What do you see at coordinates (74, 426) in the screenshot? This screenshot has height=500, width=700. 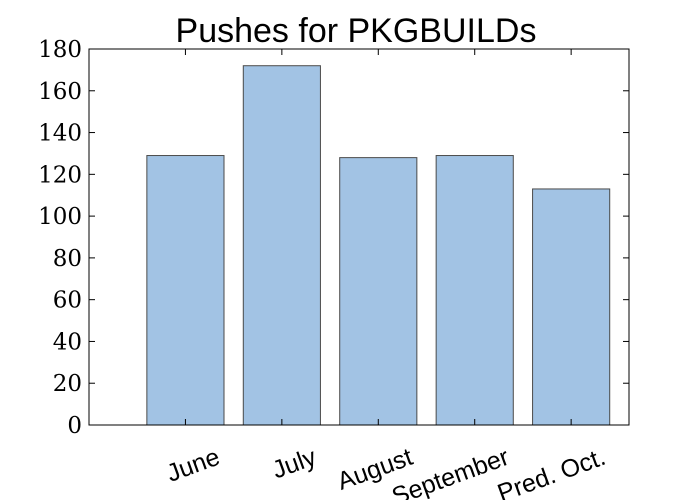 I see `y-tick-label: 0` at bounding box center [74, 426].